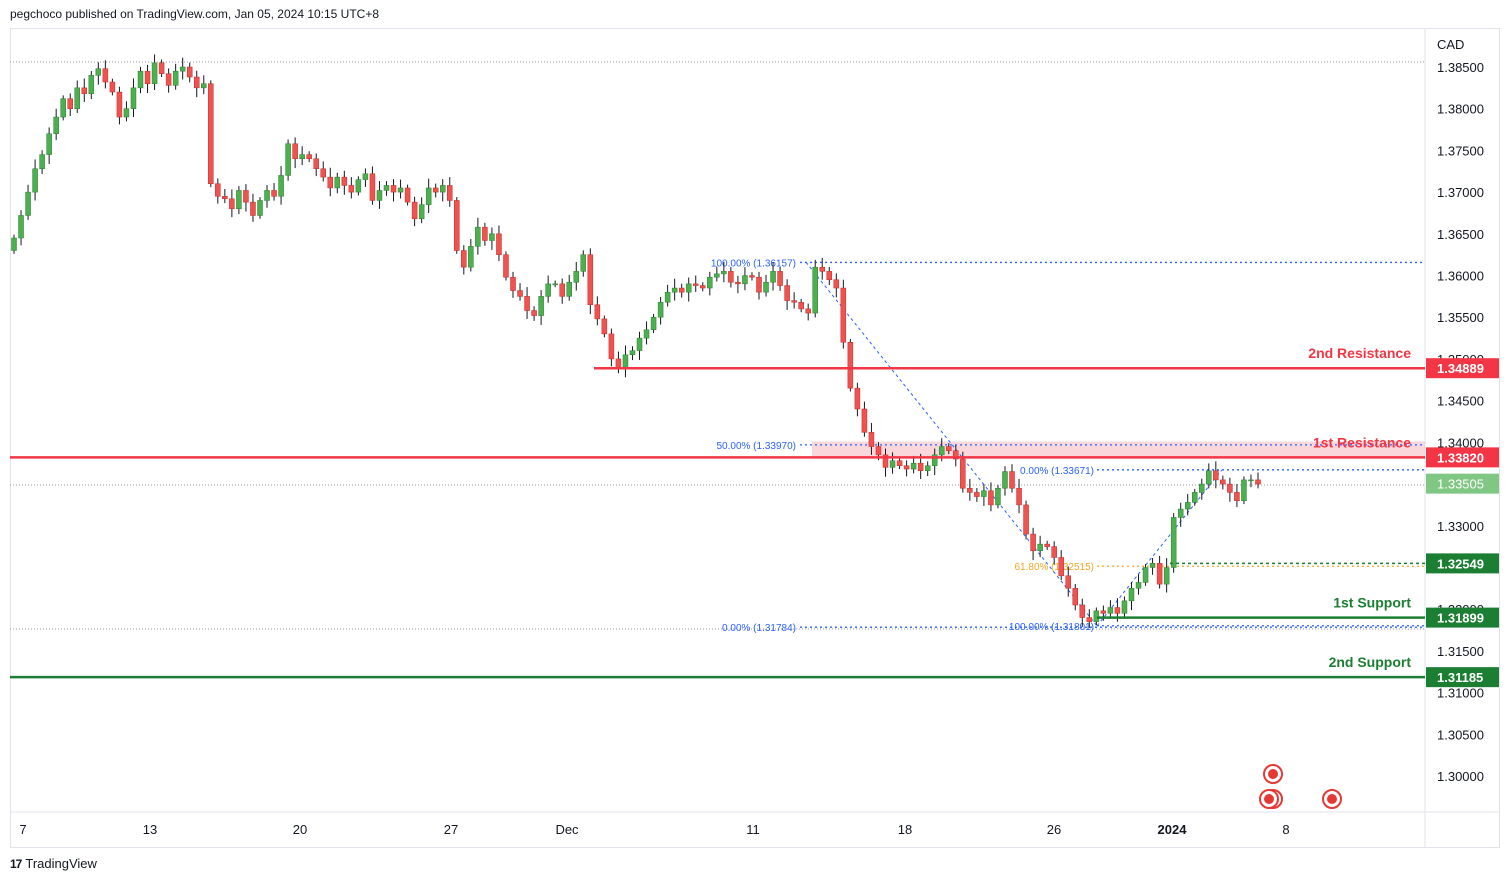  Describe the element at coordinates (1460, 109) in the screenshot. I see `price-tick-label: 1.38000` at that location.